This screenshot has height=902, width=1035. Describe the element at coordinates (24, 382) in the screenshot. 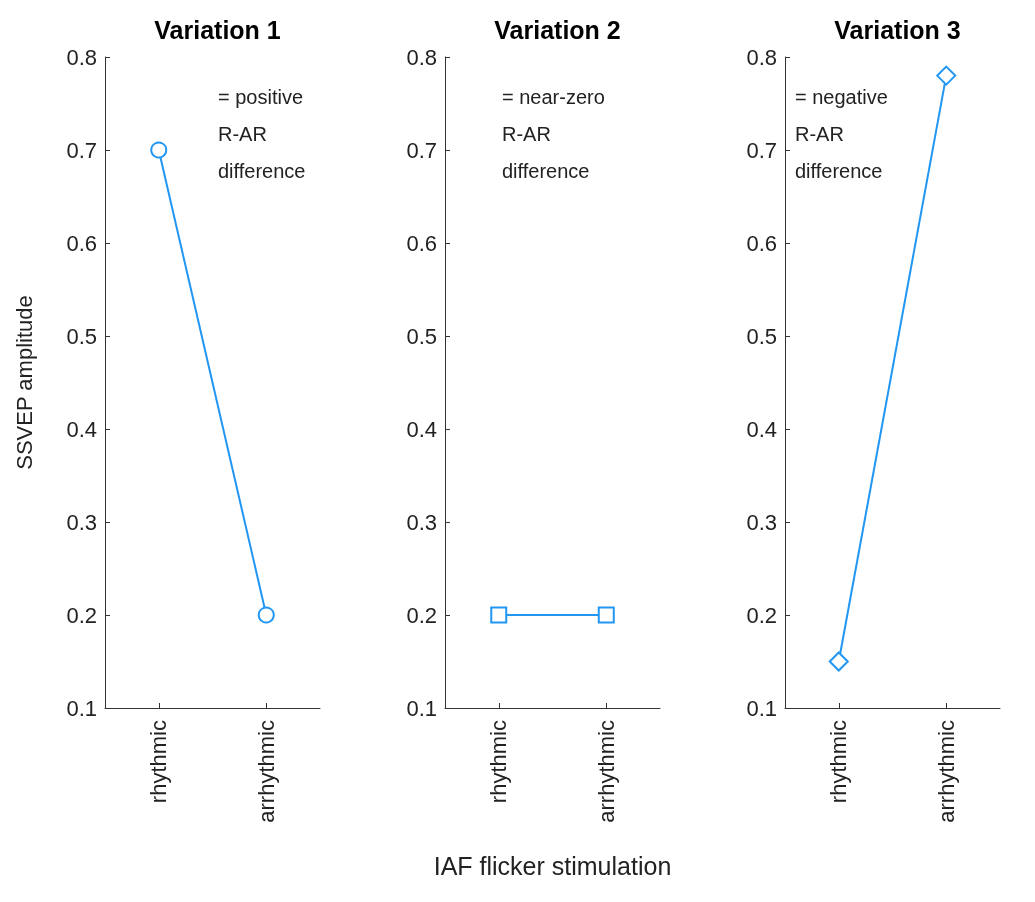

I see `y-axis-title: SSVEP amplitude` at that location.